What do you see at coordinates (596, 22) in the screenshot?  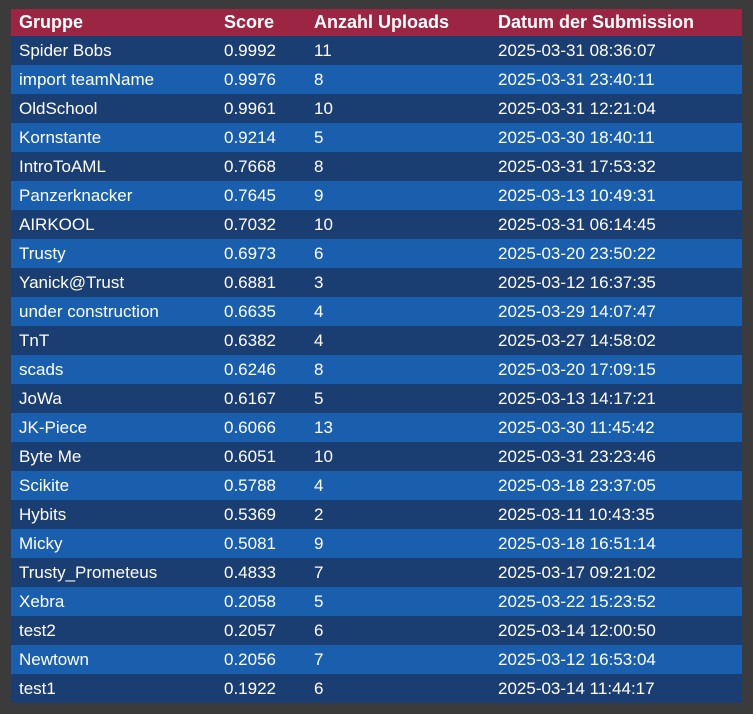 I see `column-header-date: Datum der Submission` at bounding box center [596, 22].